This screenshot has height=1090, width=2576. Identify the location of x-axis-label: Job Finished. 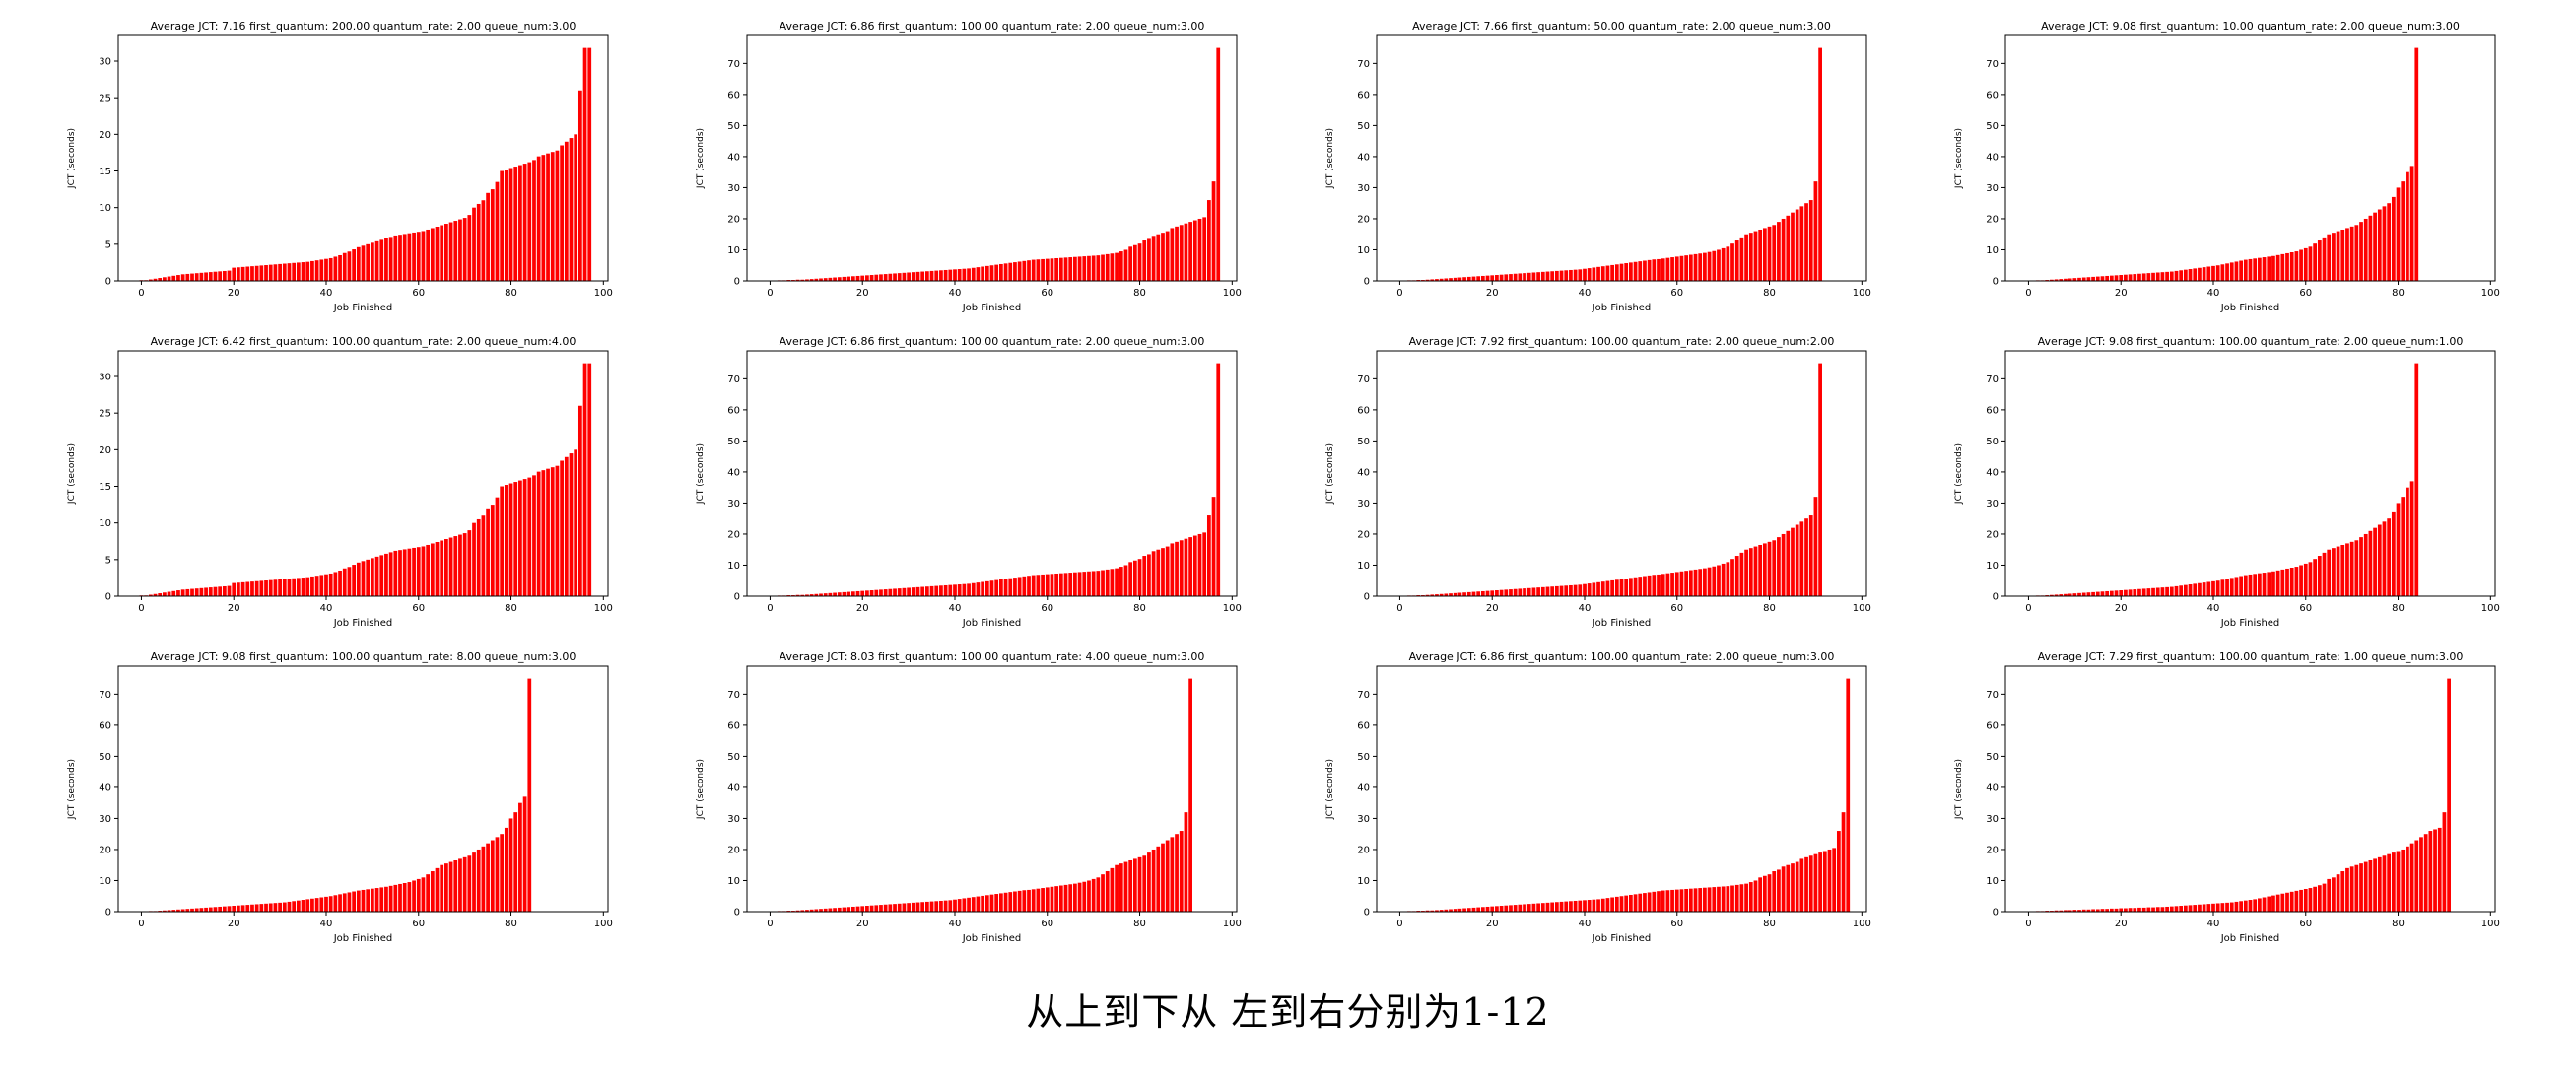
(992, 308).